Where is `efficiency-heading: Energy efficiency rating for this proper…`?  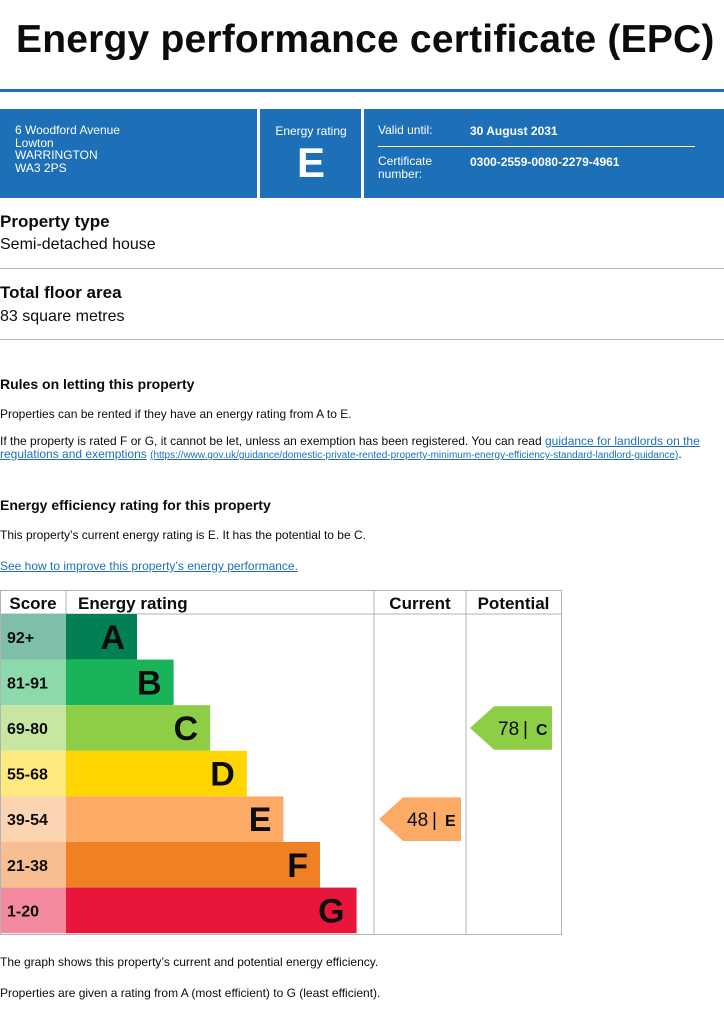
efficiency-heading: Energy efficiency rating for this proper… is located at coordinates (135, 505).